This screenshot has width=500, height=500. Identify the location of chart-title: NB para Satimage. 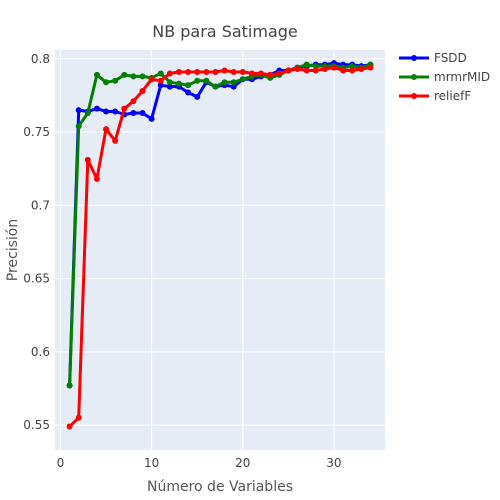
(225, 31).